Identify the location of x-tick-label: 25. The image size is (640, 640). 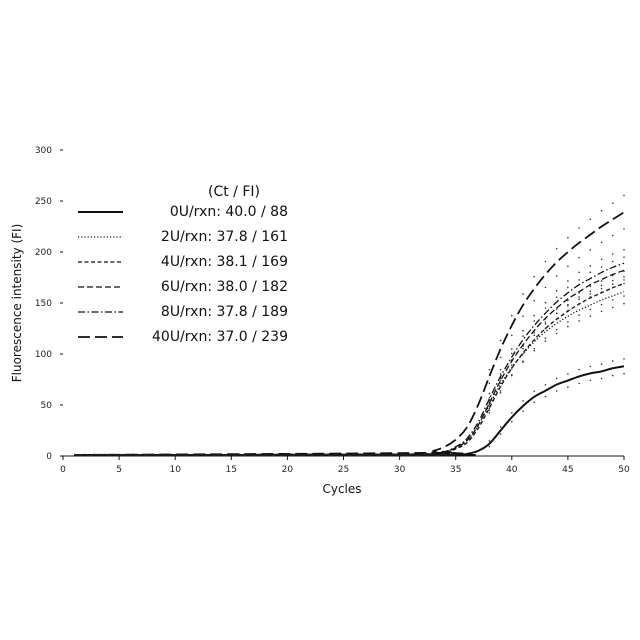
(343, 470).